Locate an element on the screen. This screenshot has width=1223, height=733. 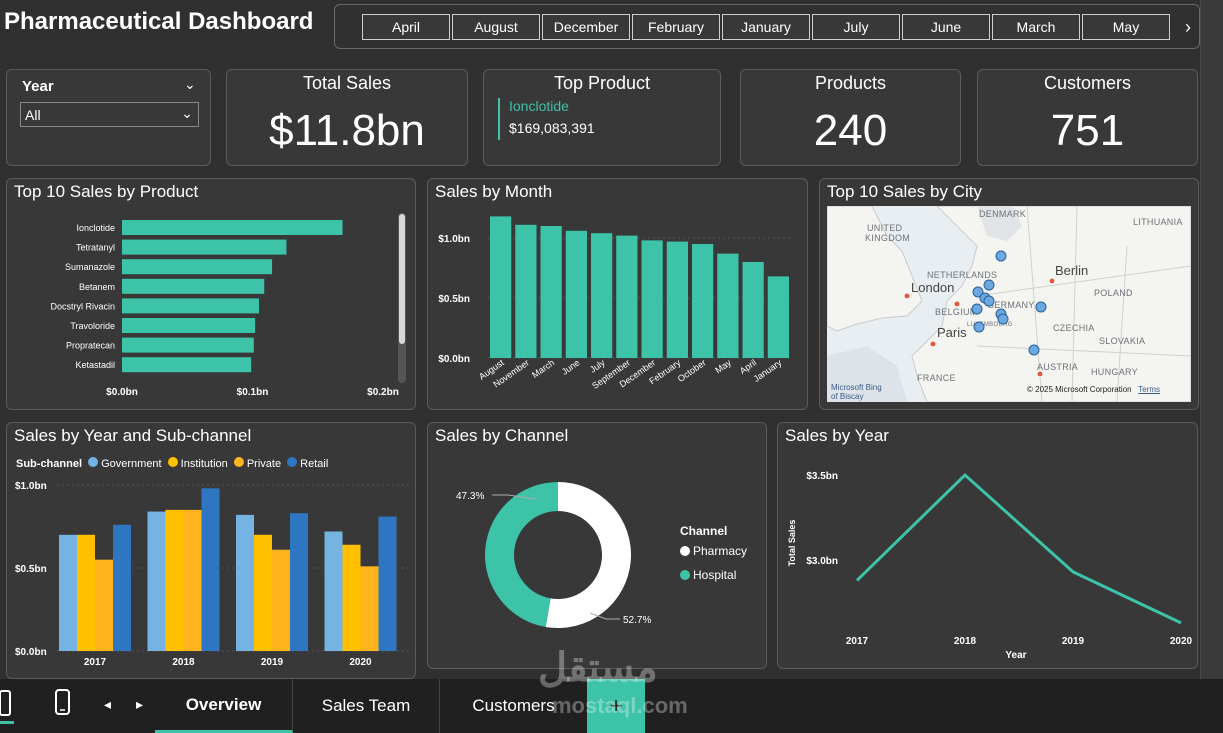
chevron-left-icon: ◂ is located at coordinates (108, 704).